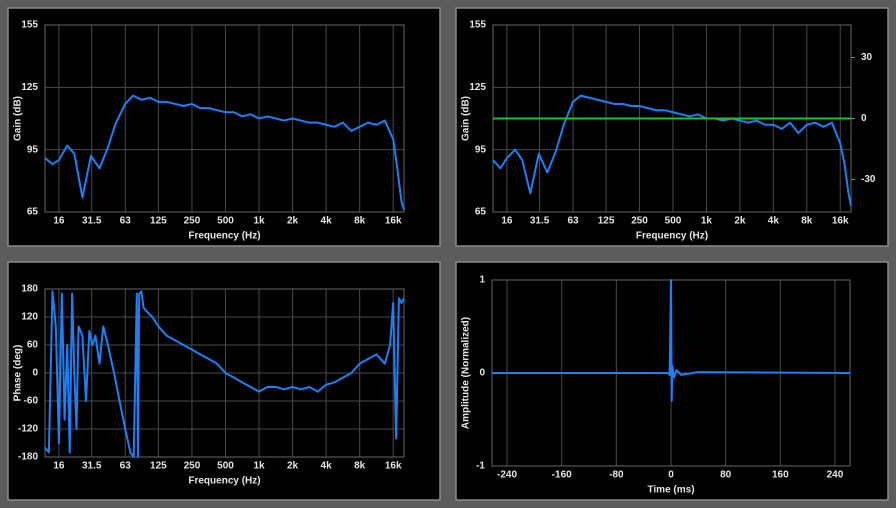  What do you see at coordinates (616, 475) in the screenshot?
I see `x-tick-label: -80` at bounding box center [616, 475].